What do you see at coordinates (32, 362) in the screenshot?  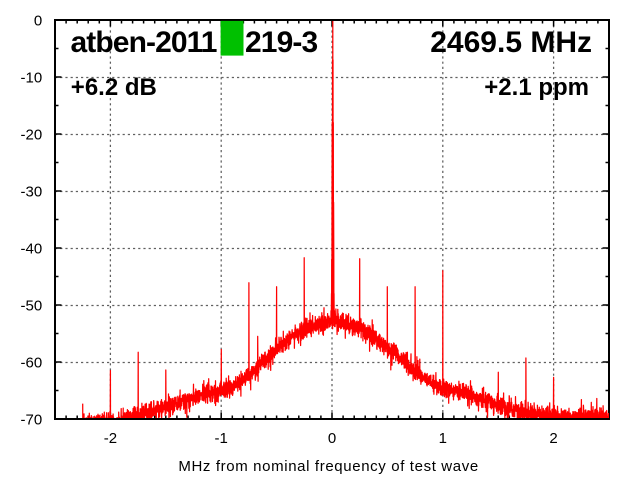 I see `svg-text: -60` at bounding box center [32, 362].